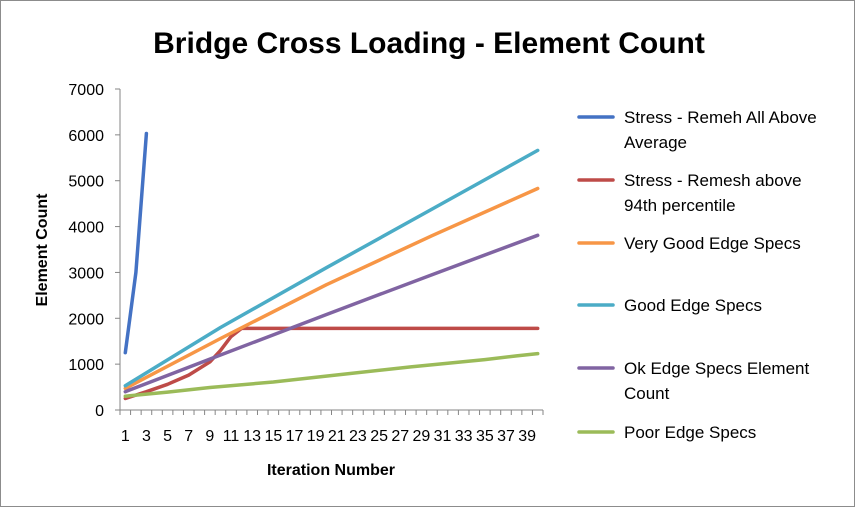  Describe the element at coordinates (690, 432) in the screenshot. I see `legend-label-6: Poor Edge Specs` at that location.